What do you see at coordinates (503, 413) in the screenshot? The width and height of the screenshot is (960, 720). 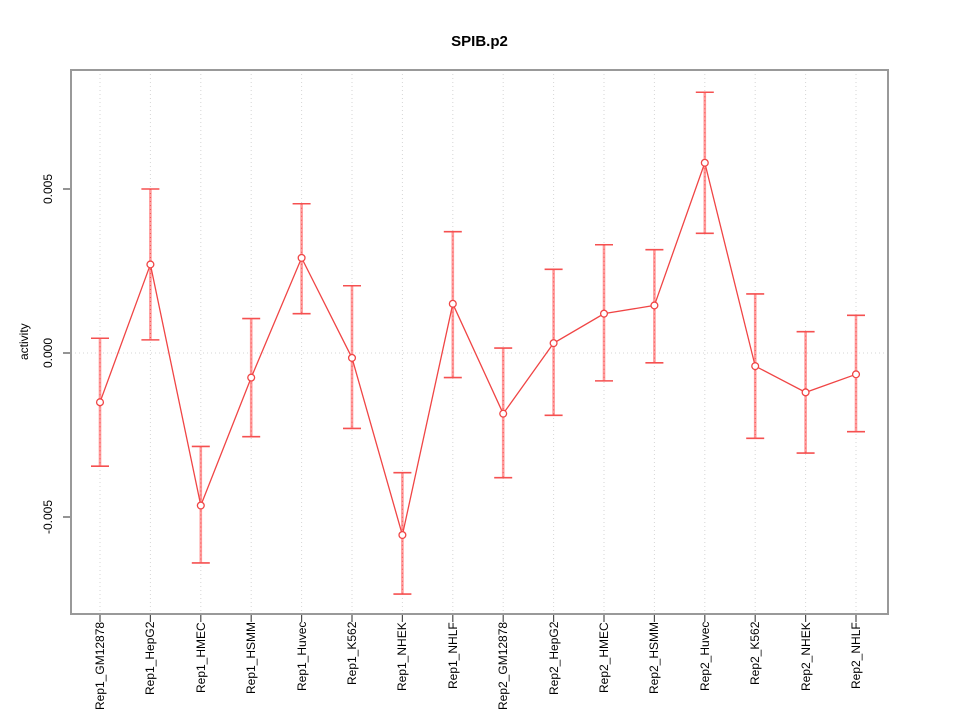 I see `data-point-Rep2_GM12878` at bounding box center [503, 413].